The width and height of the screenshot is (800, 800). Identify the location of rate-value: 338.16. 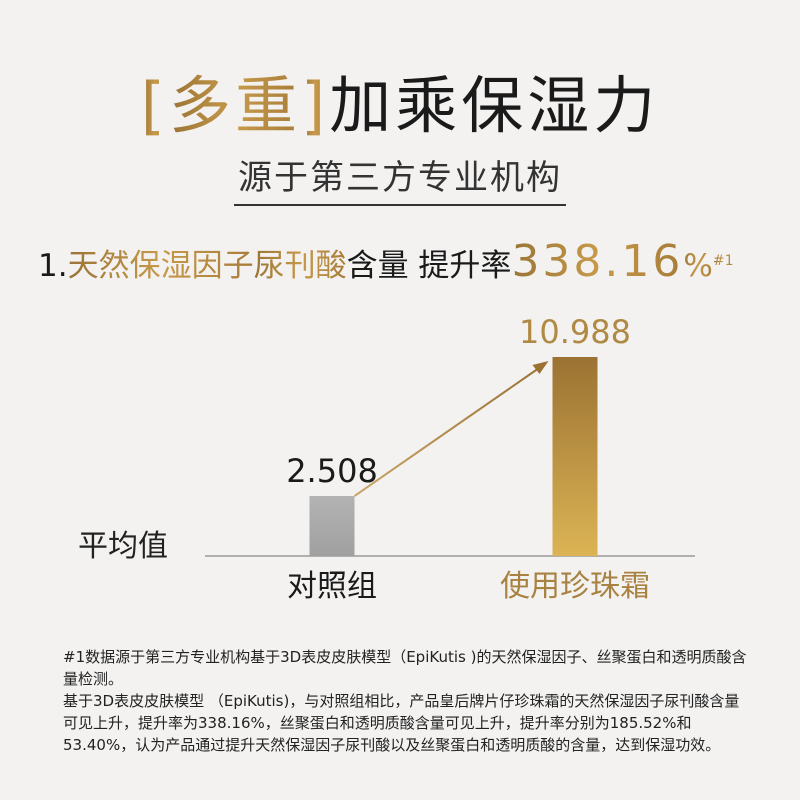
(597, 261).